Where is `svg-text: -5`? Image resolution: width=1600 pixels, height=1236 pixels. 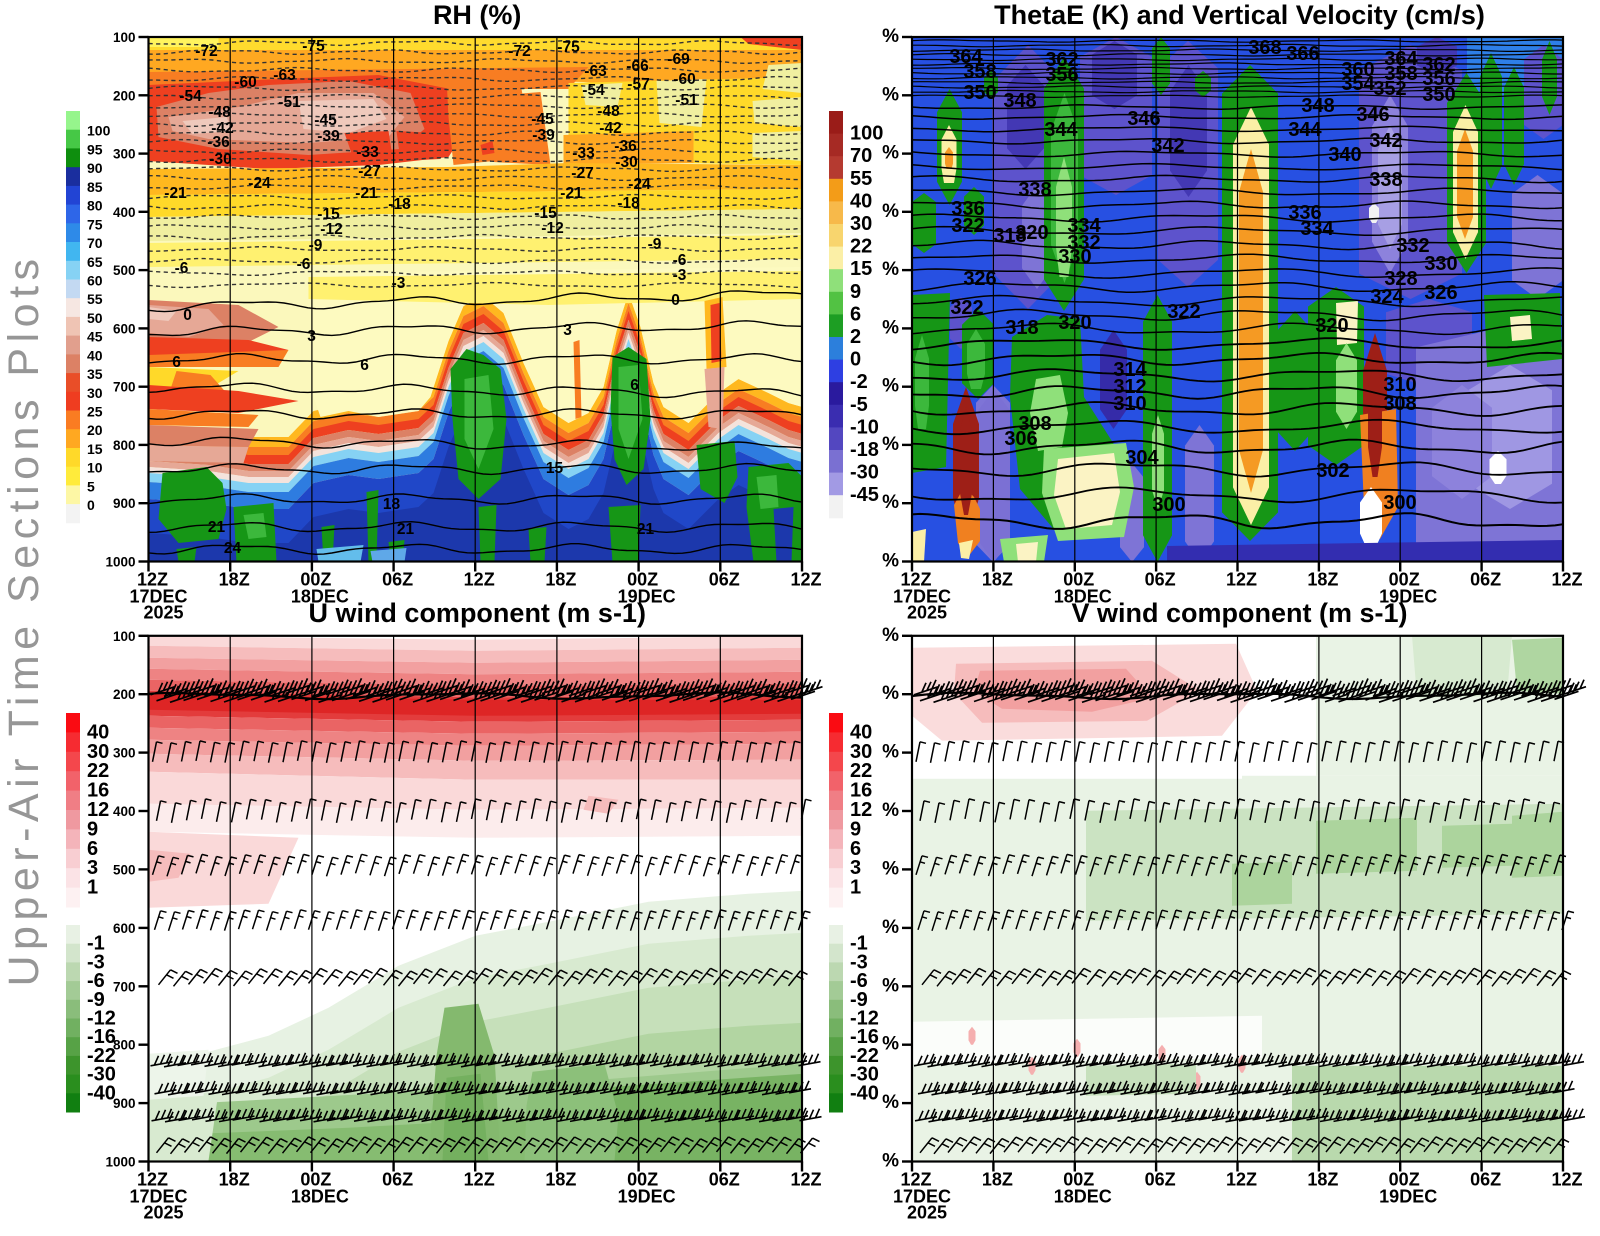 svg-text: -5 is located at coordinates (859, 405).